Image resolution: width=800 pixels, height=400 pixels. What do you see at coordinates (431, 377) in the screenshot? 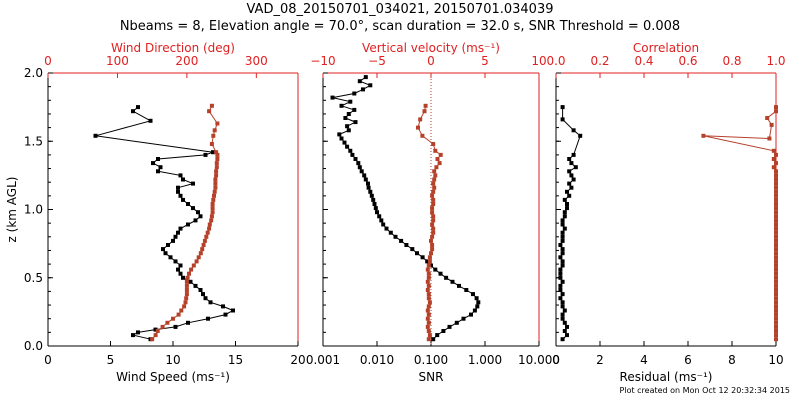
I see `x-axis-label: SNR` at bounding box center [431, 377].